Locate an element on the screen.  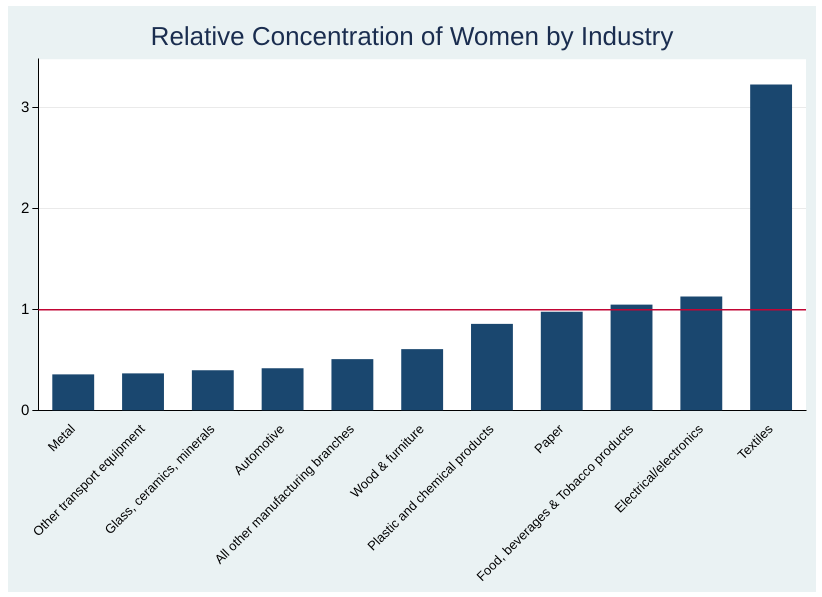
chart-title: Relative Concentration of Women by Industry is located at coordinates (412, 35).